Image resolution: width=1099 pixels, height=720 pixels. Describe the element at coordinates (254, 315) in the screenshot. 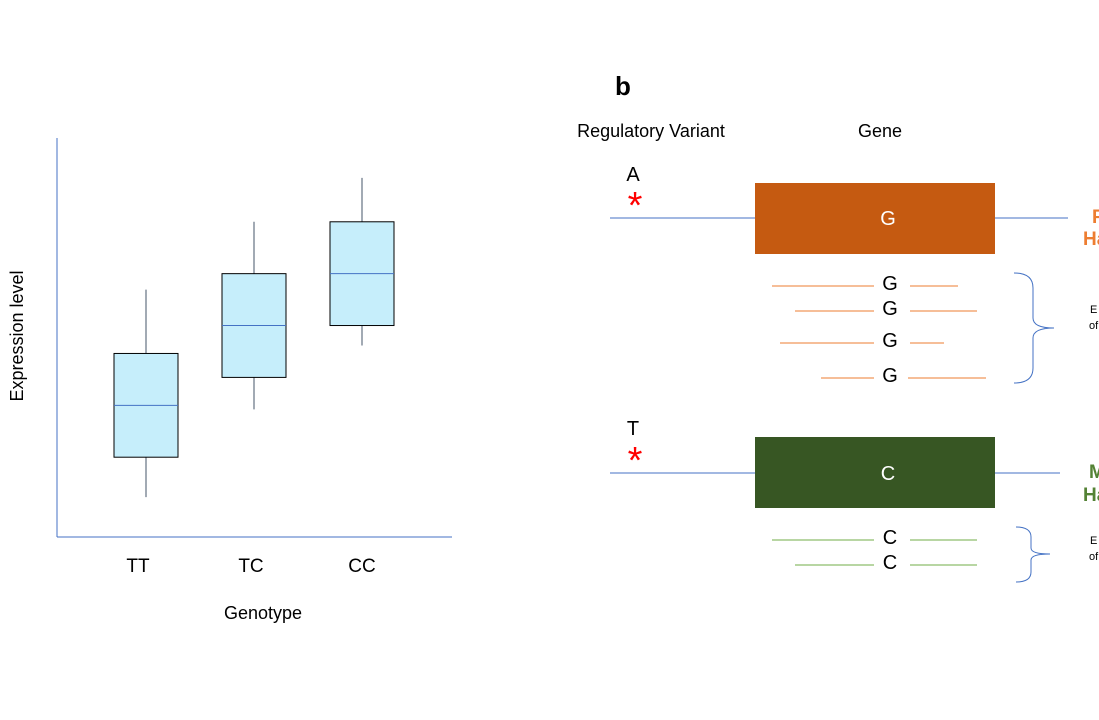

I see `box-tc` at that location.